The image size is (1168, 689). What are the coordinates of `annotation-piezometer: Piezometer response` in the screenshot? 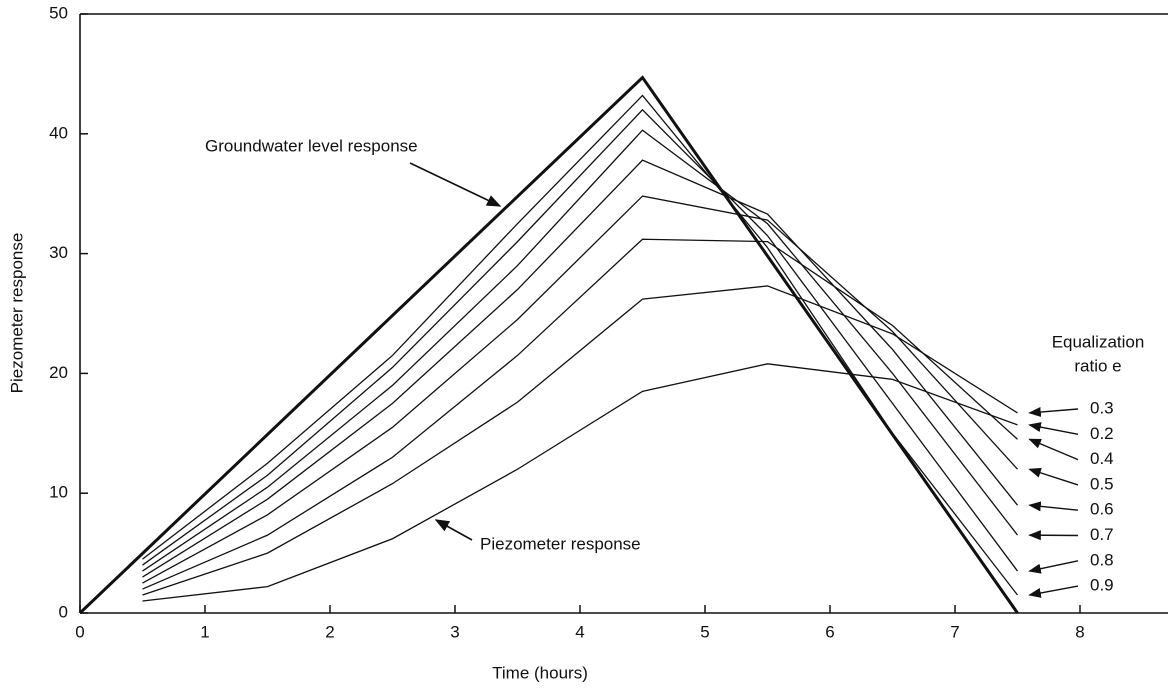 It's located at (560, 543).